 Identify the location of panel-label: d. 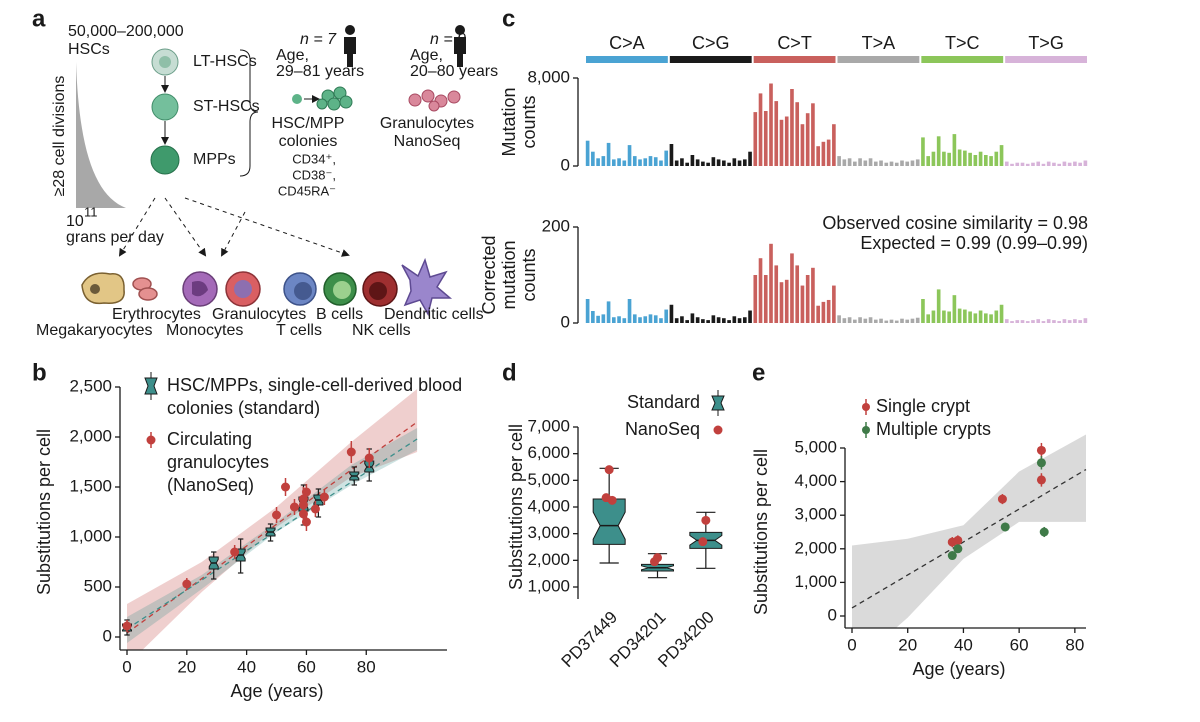
(509, 372).